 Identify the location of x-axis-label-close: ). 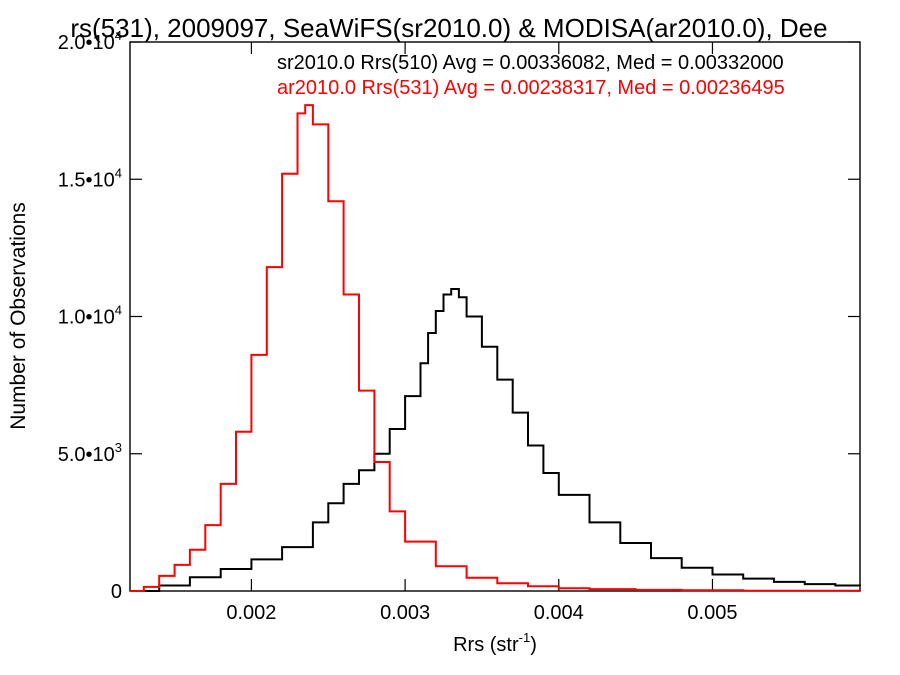
(533, 645).